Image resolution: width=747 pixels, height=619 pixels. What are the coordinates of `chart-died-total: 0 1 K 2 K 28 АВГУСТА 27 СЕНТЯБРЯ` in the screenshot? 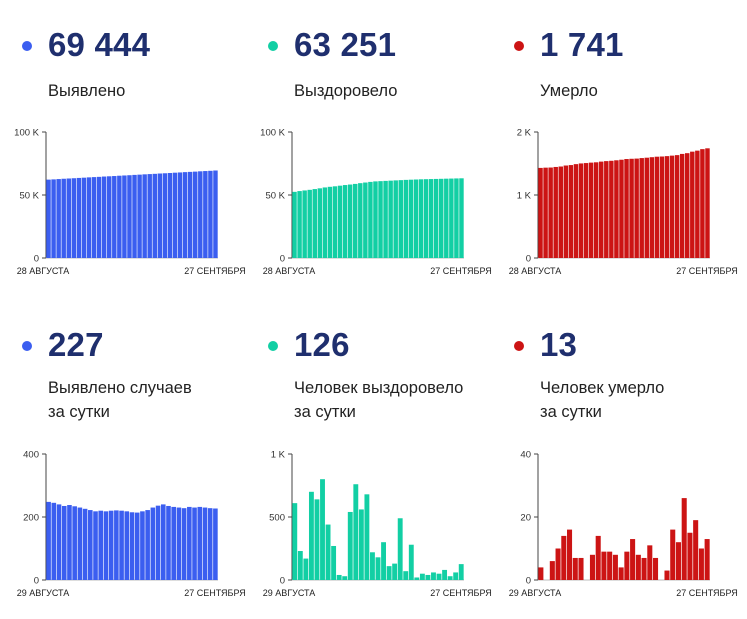 It's located at (623, 202).